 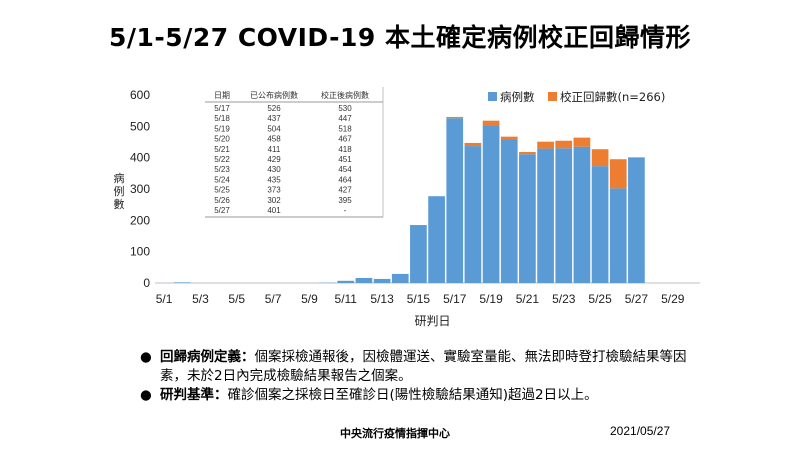 What do you see at coordinates (395, 433) in the screenshot?
I see `footer-organization: 中央流行疫情指揮中心` at bounding box center [395, 433].